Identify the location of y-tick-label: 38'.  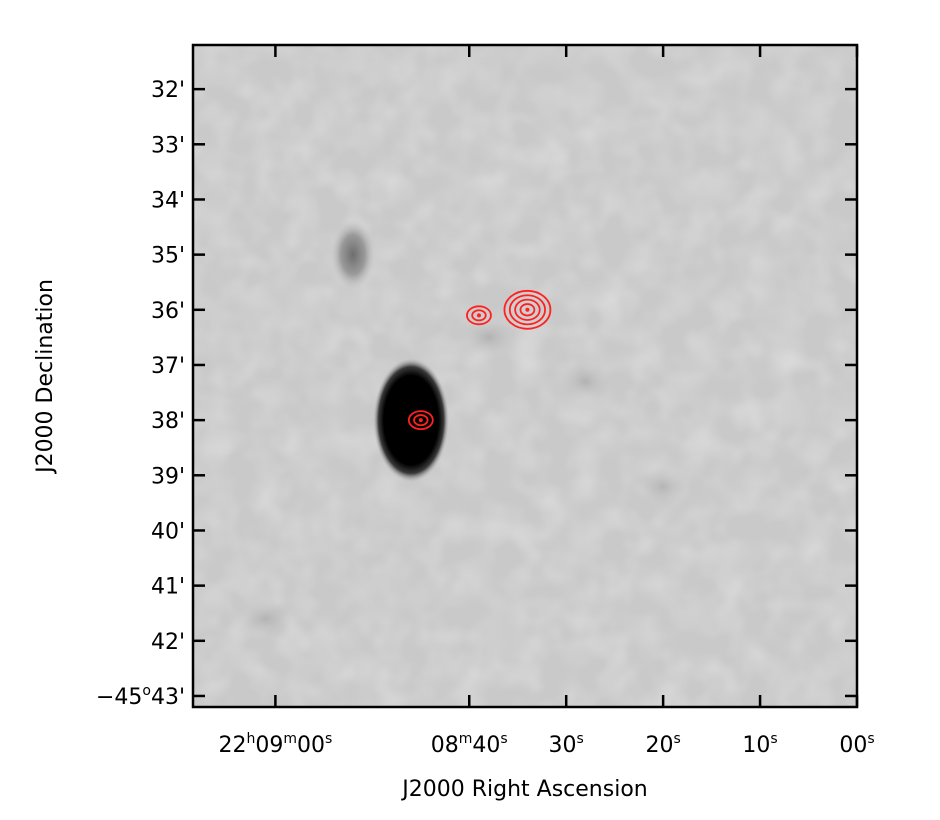
(168, 421).